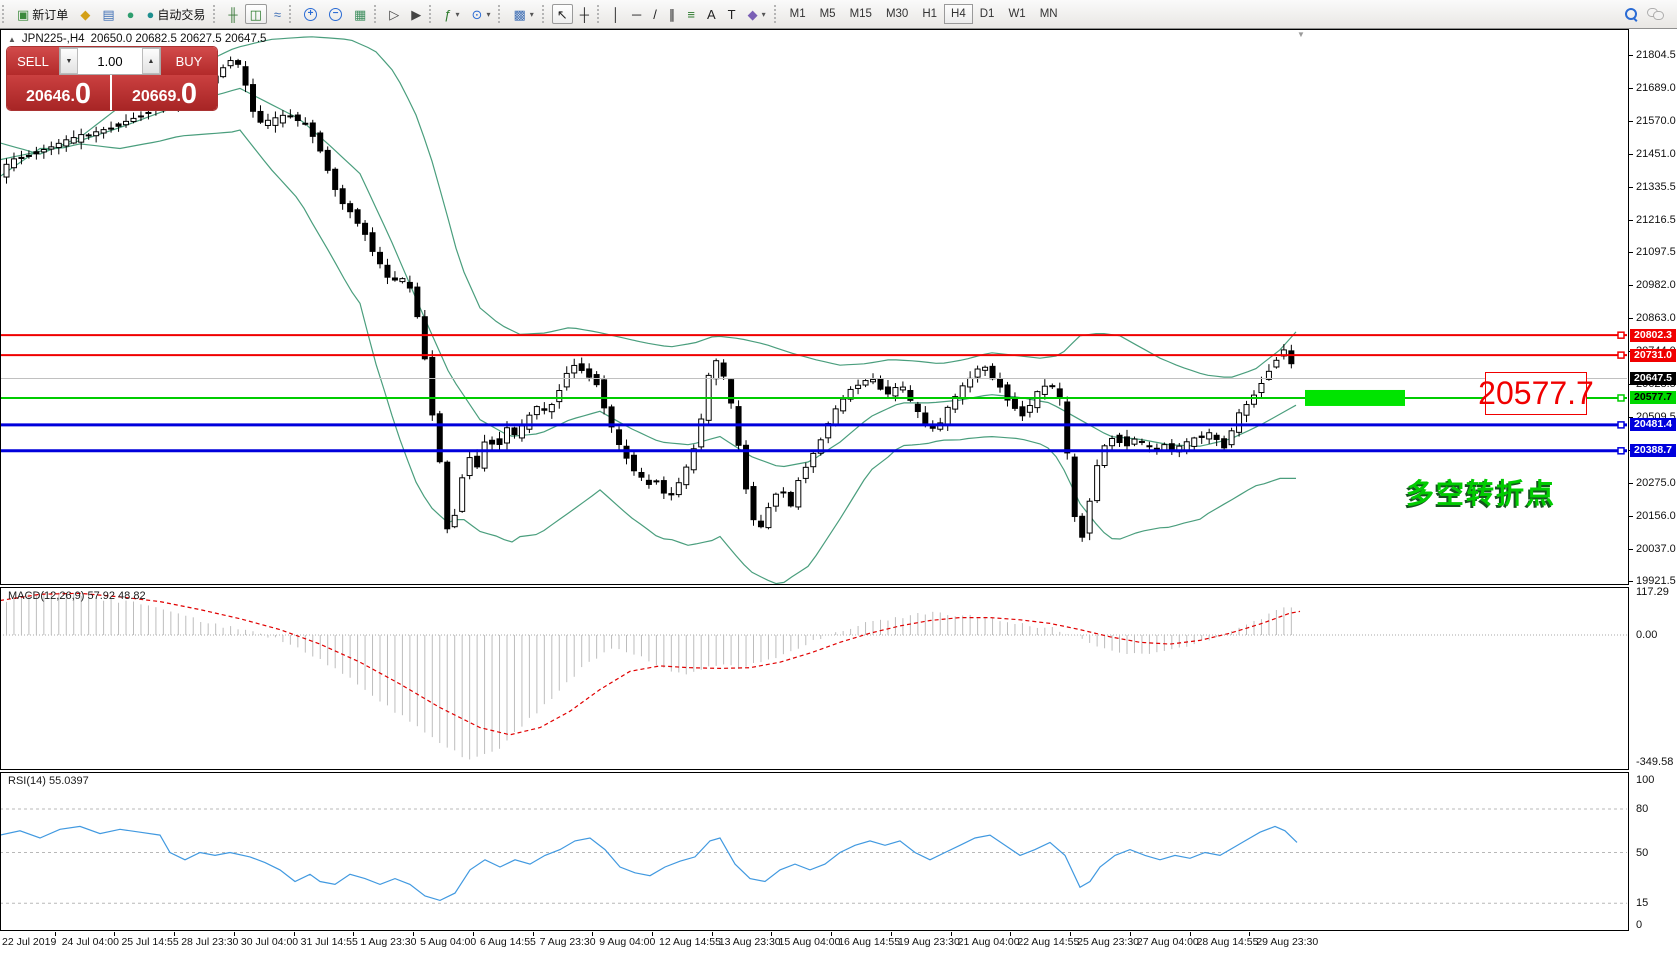 This screenshot has width=1677, height=953. Describe the element at coordinates (1301, 34) in the screenshot. I see `chart-shift-marker-icon: ▼` at that location.